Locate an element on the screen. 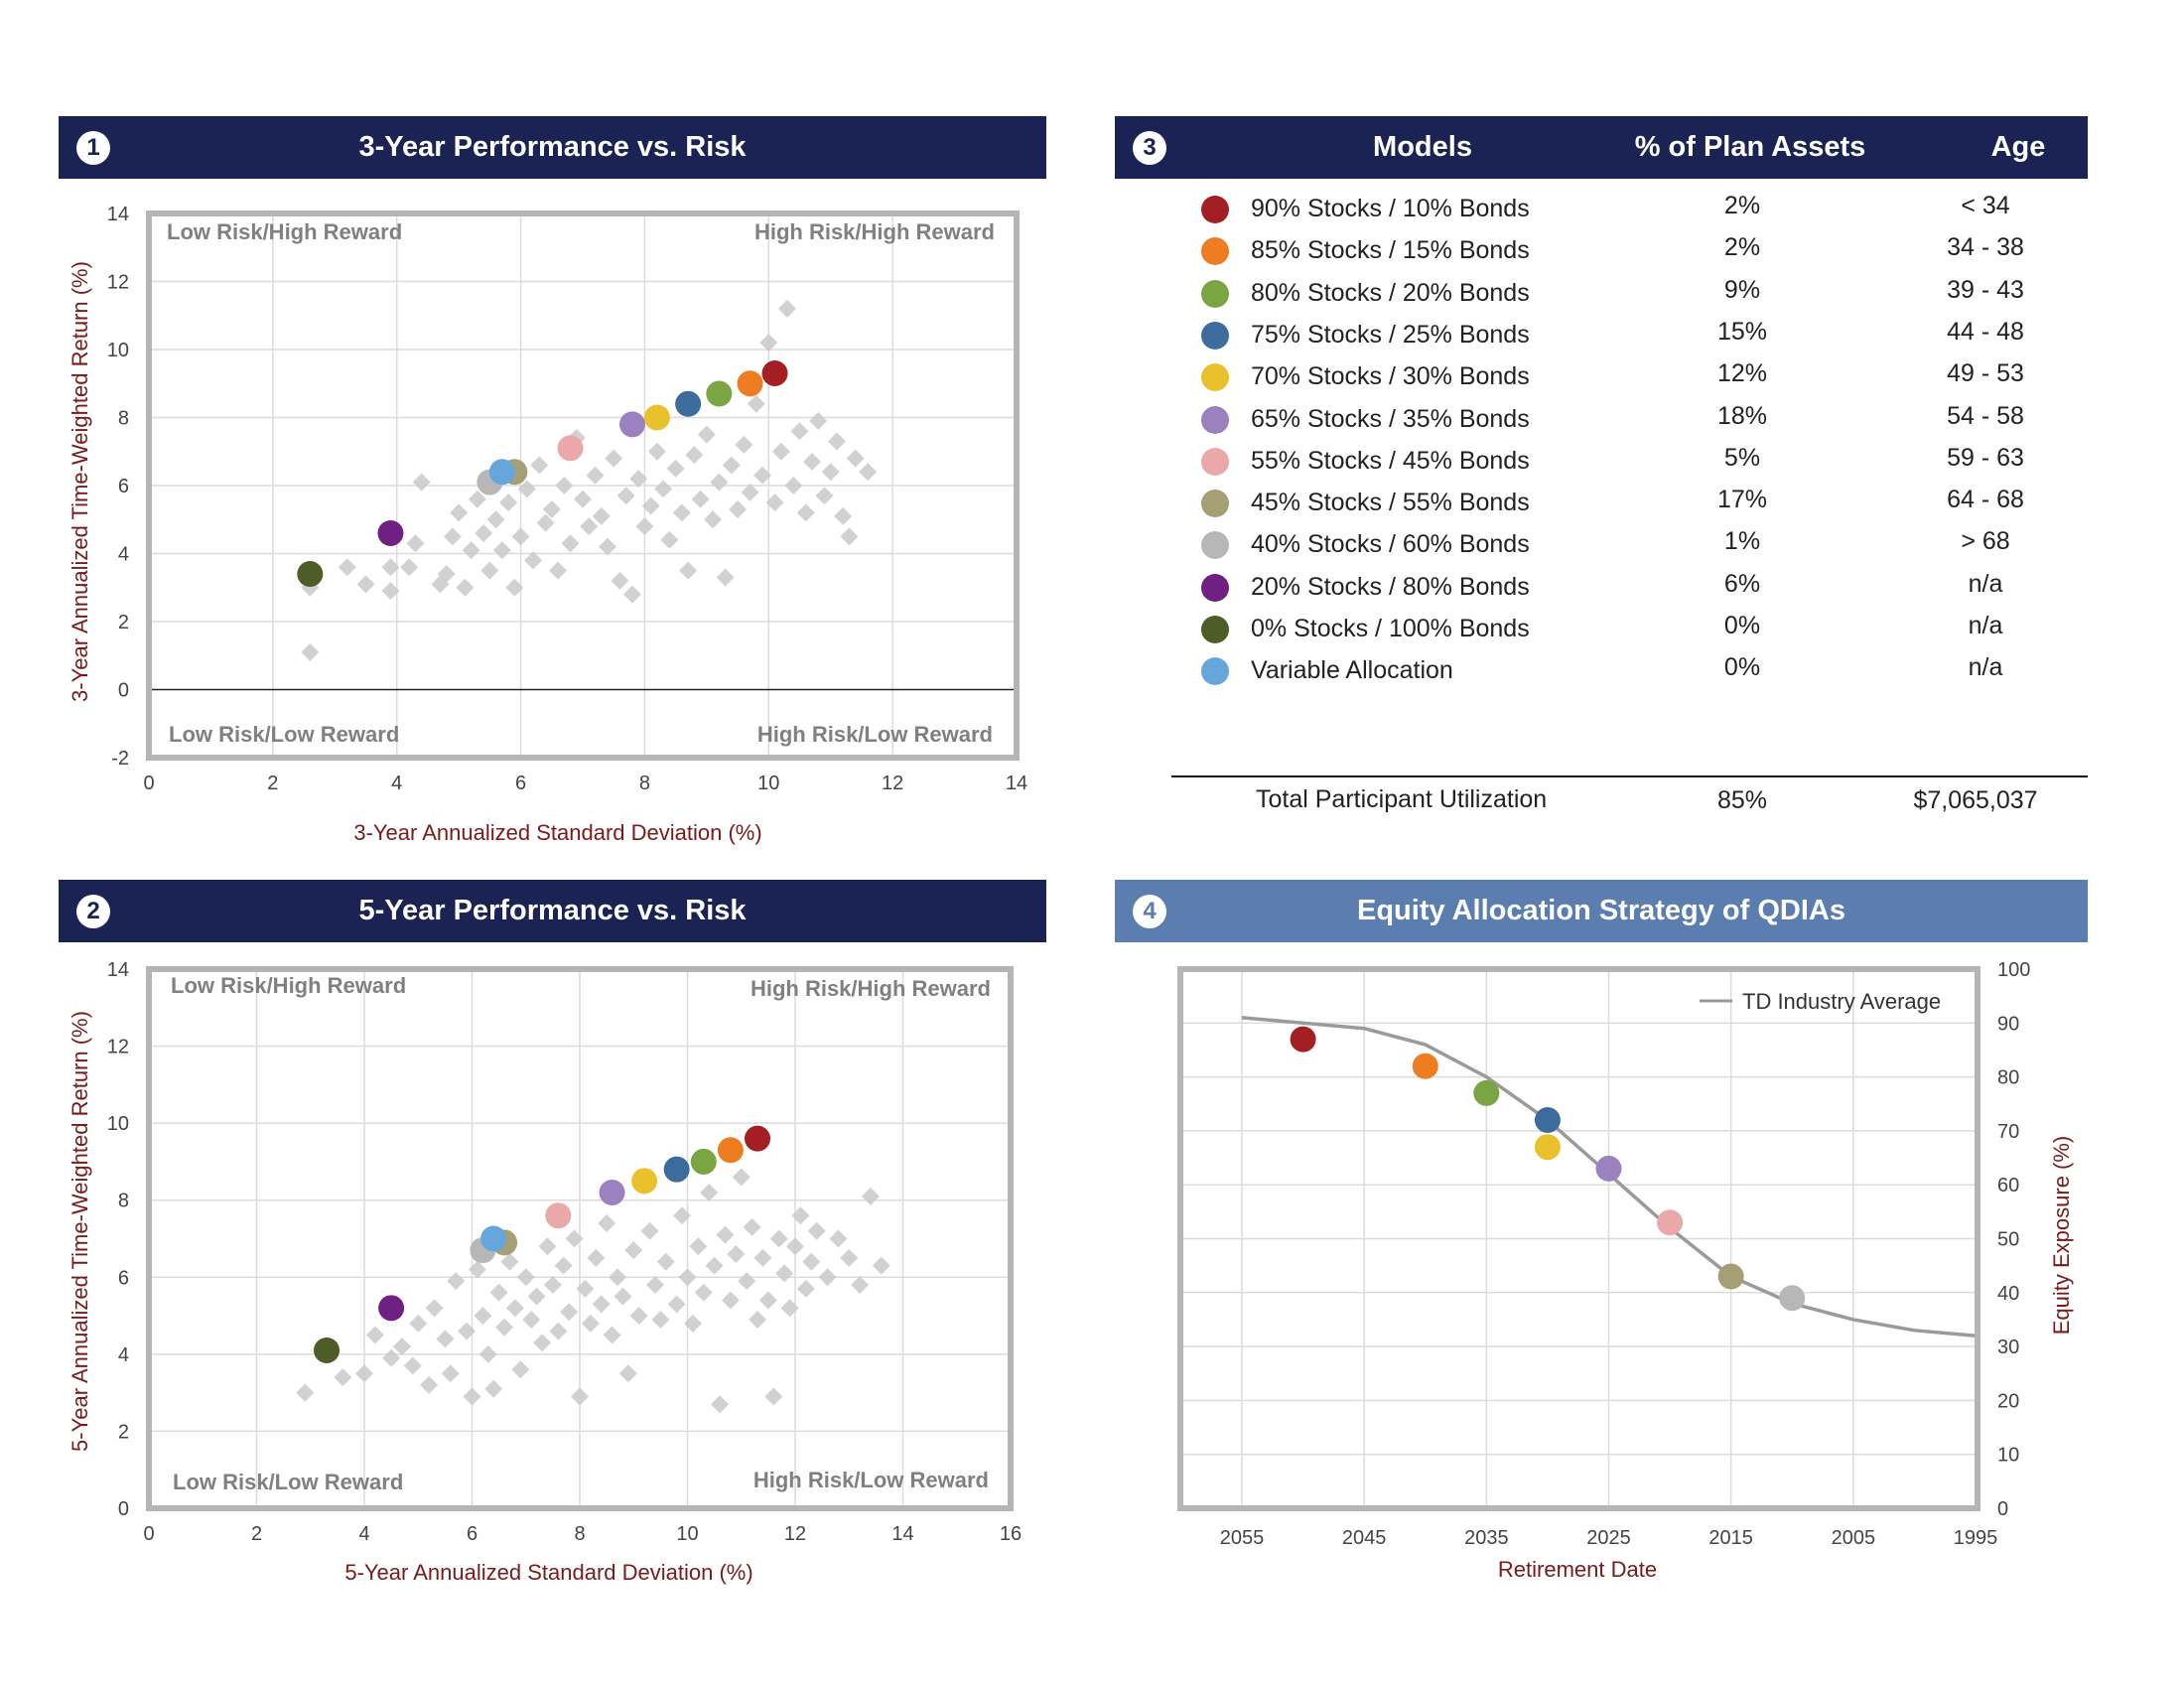  model-age: 59 - 63 is located at coordinates (1985, 457).